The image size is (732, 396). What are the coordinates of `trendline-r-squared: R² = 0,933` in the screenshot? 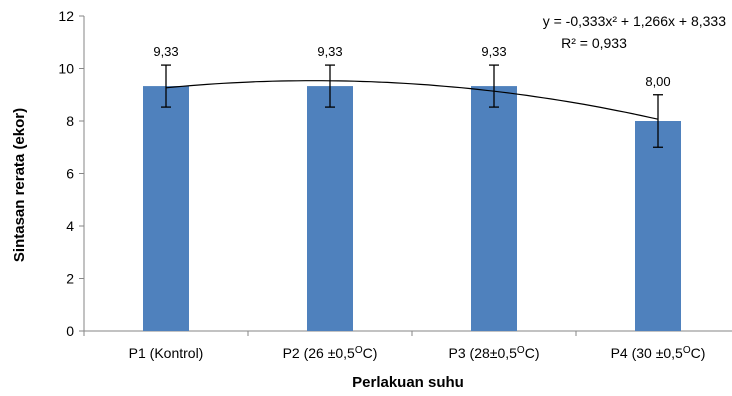 It's located at (594, 43).